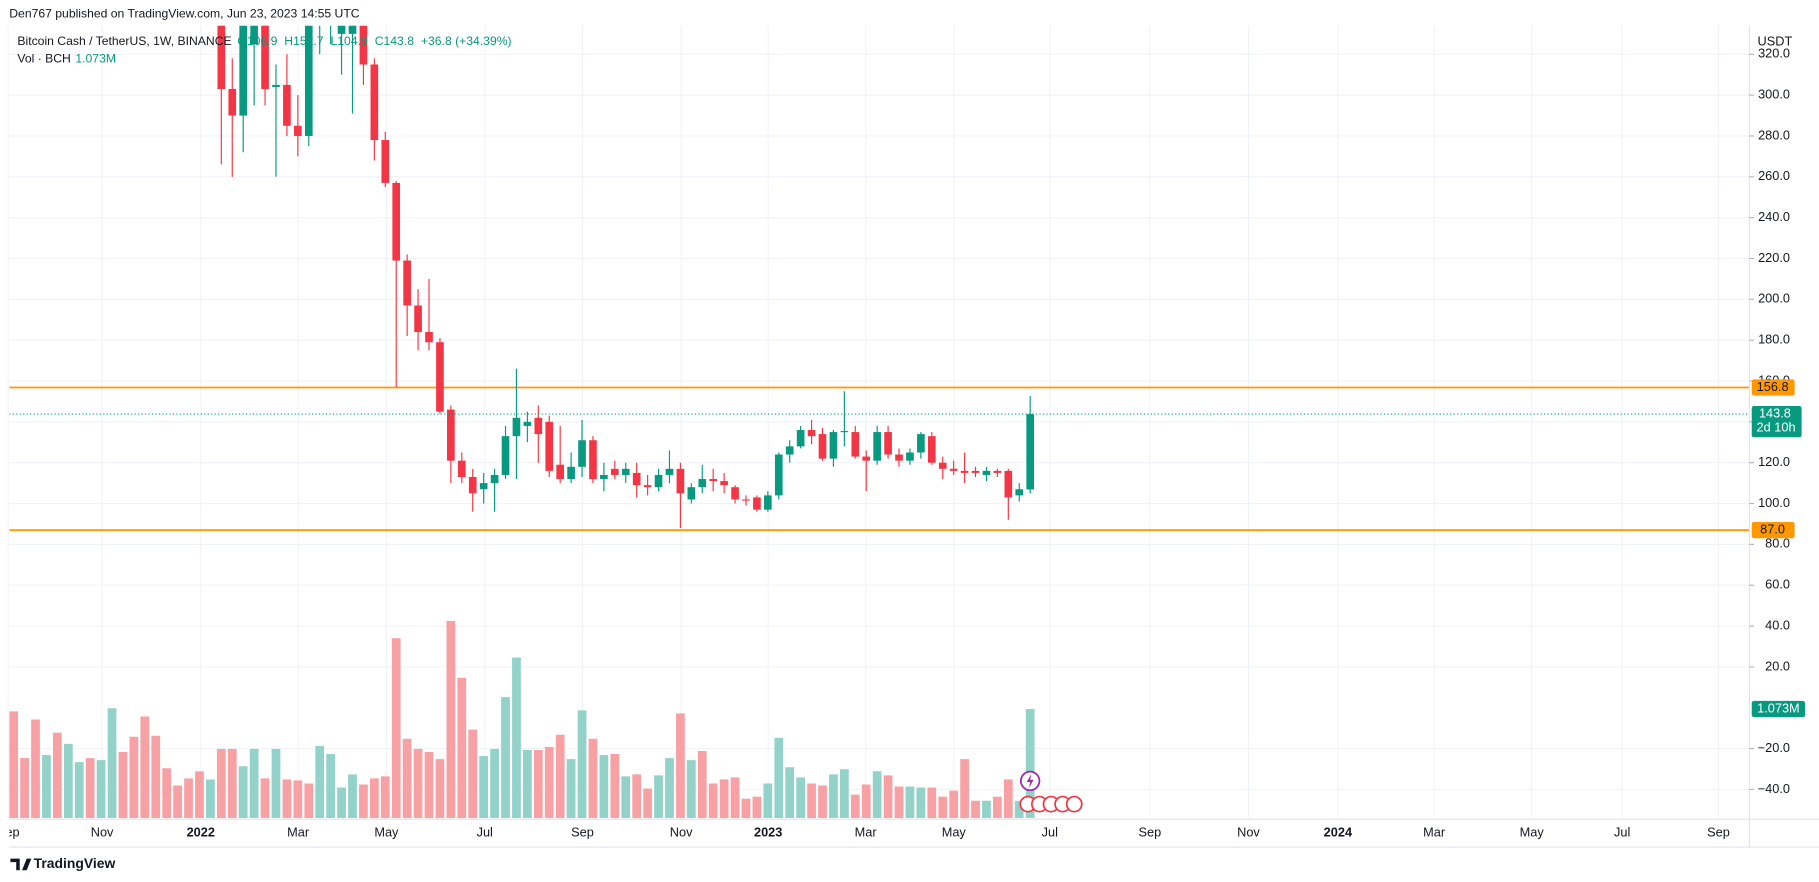 The width and height of the screenshot is (1819, 882). What do you see at coordinates (1718, 831) in the screenshot?
I see `x-tick-label: Sep` at bounding box center [1718, 831].